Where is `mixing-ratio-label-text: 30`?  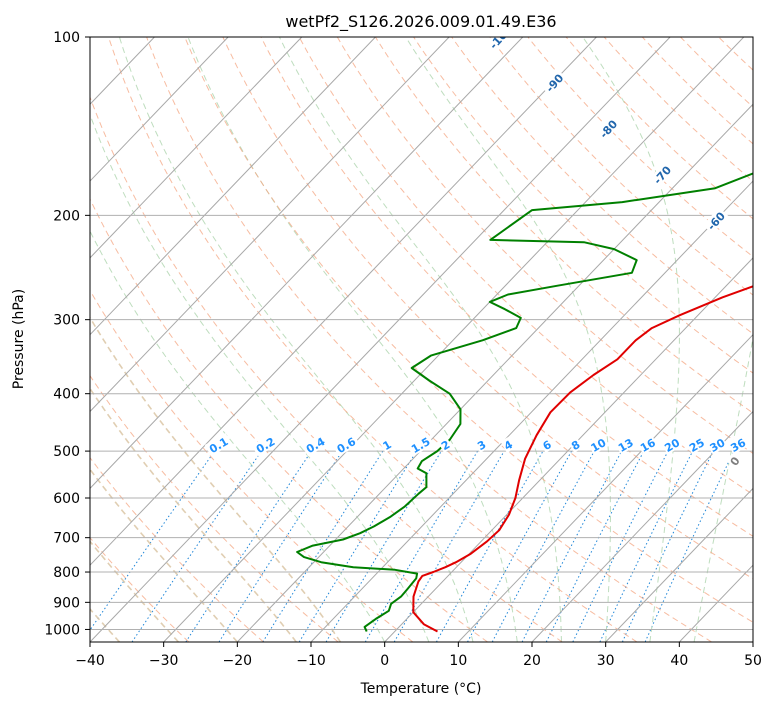
mixing-ratio-label-text: 30 is located at coordinates (718, 445).